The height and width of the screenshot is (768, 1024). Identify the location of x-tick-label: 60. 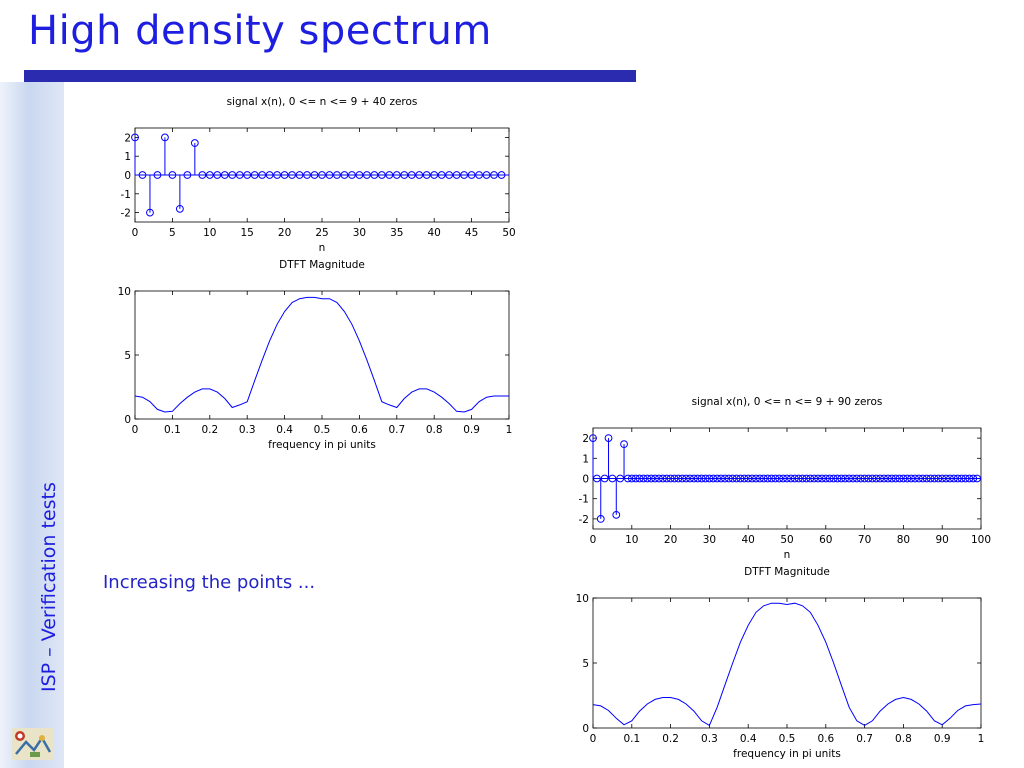
(825, 540).